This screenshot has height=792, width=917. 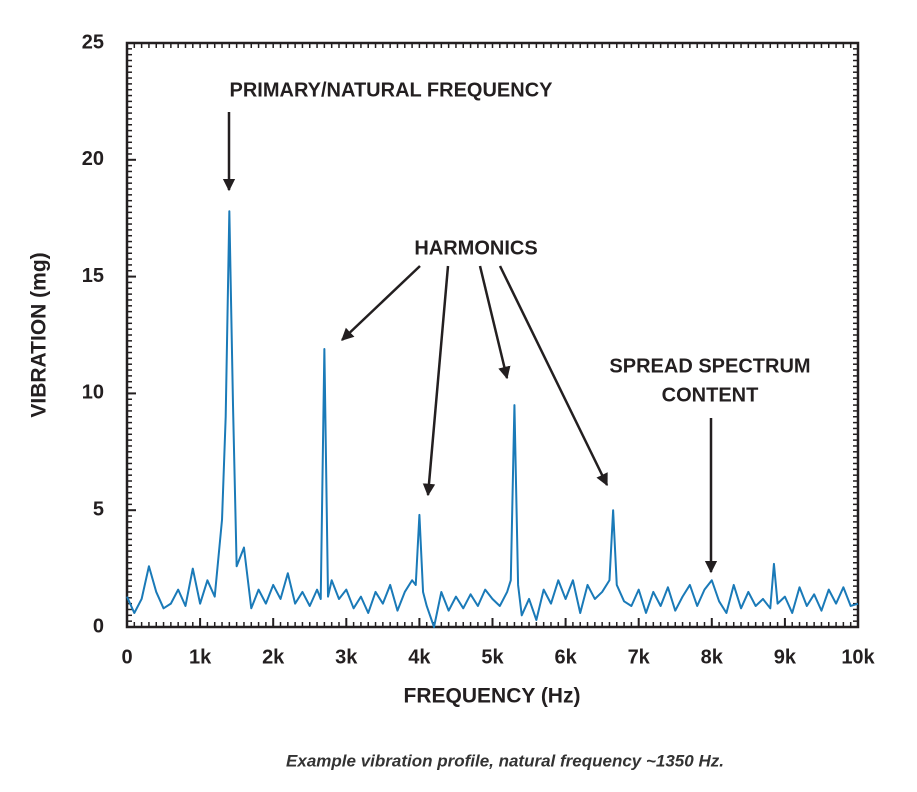 I want to click on annotation: HARMONICS, so click(x=475, y=248).